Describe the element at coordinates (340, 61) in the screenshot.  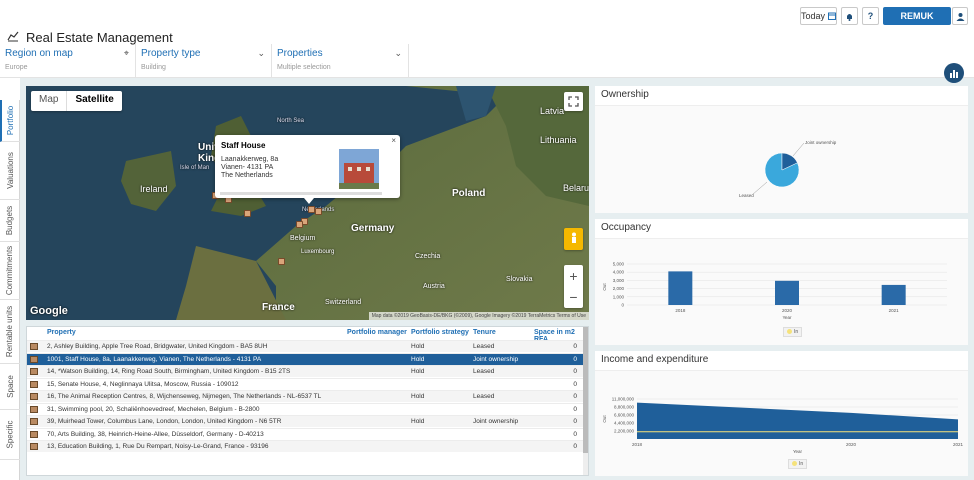
I see `filter-properties: Properties Multiple selection ⌄` at that location.